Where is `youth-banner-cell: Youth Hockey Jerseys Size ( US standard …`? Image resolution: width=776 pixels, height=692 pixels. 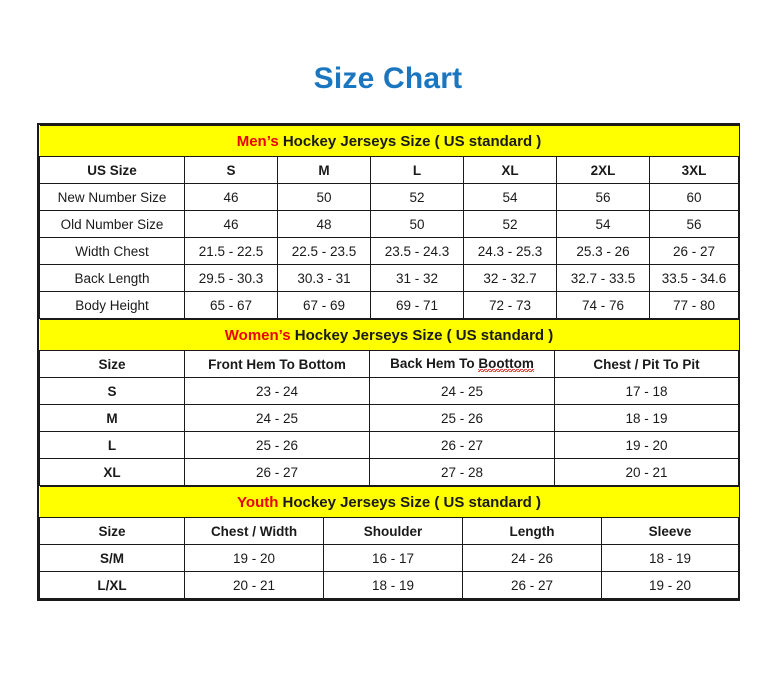 youth-banner-cell: Youth Hockey Jerseys Size ( US standard … is located at coordinates (389, 502).